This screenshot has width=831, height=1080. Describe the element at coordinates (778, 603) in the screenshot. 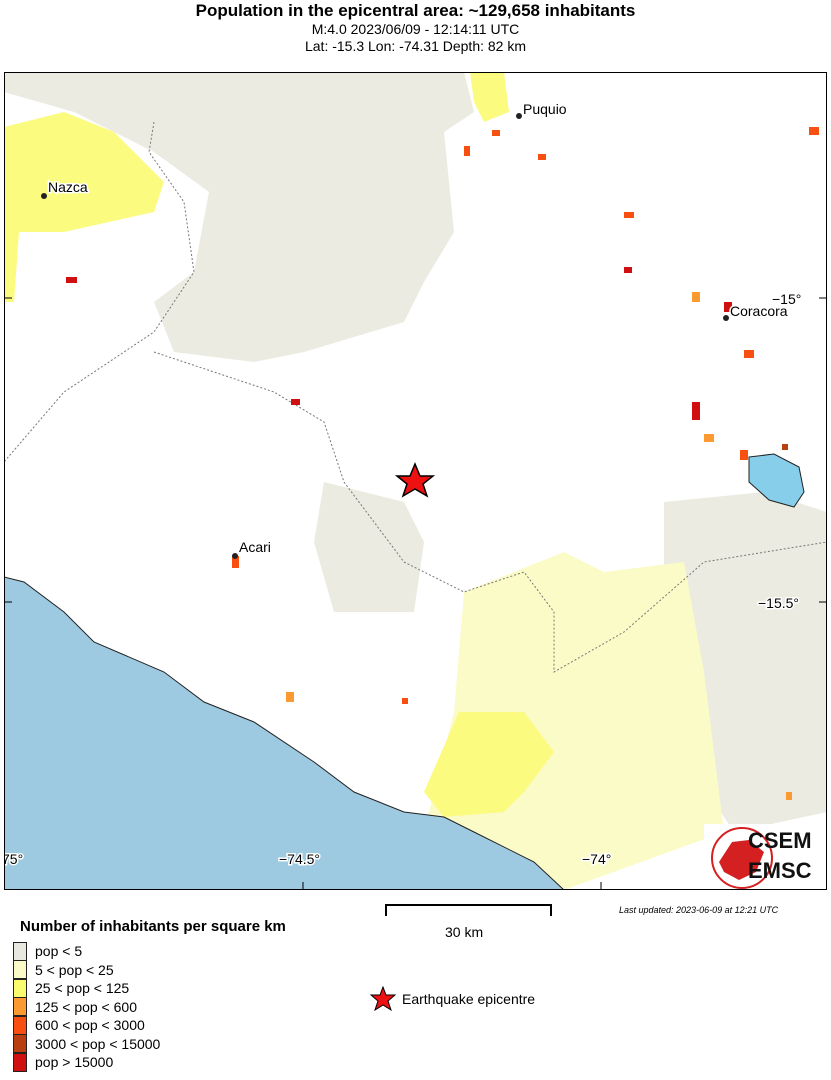

I see `lat-tick-15-5: −15.5°` at that location.